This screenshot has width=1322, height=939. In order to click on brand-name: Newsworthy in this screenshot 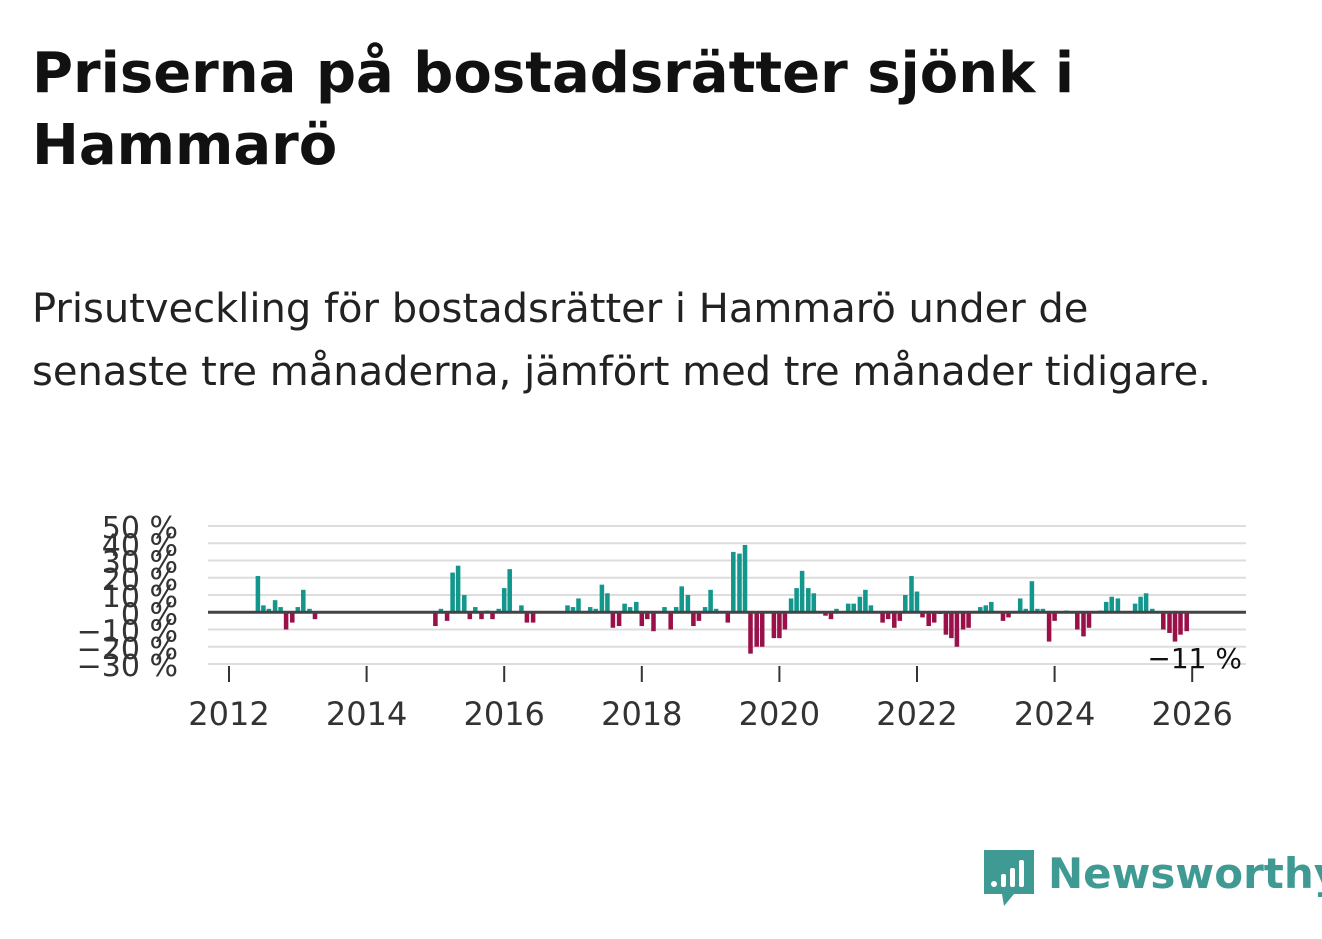, I will do `click(1185, 873)`.